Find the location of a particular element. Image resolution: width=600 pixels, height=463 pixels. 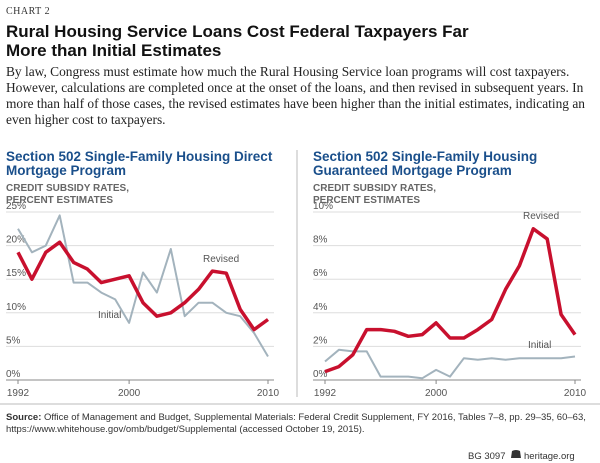

y-tick-label: 6% is located at coordinates (320, 273).